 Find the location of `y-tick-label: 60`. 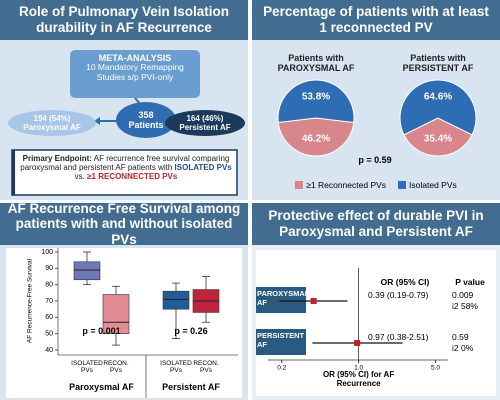

y-tick-label: 60 is located at coordinates (49, 317).